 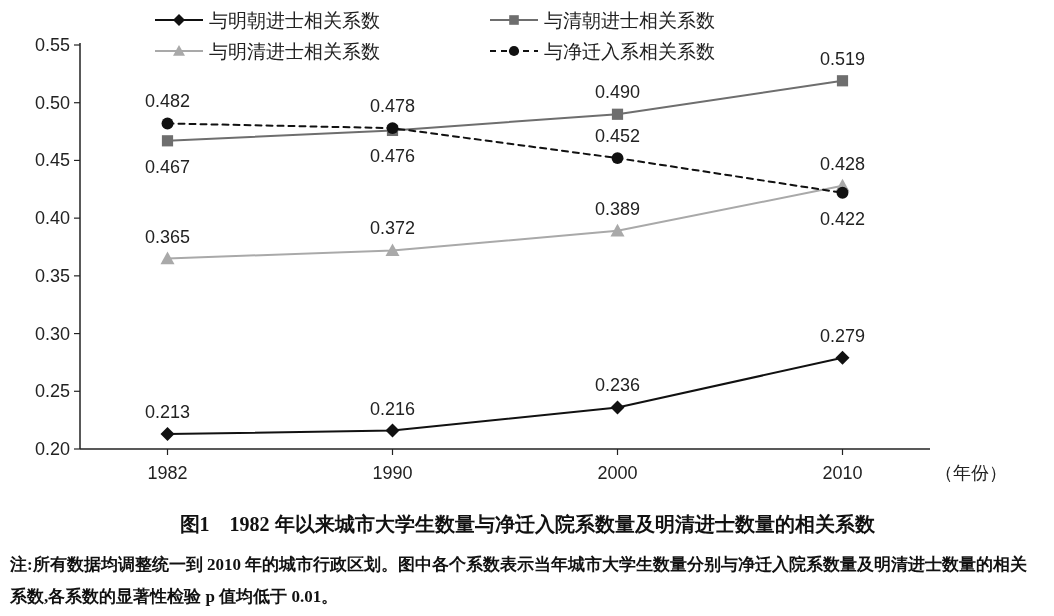 I want to click on x-tick-label: 1982, so click(x=167, y=473).